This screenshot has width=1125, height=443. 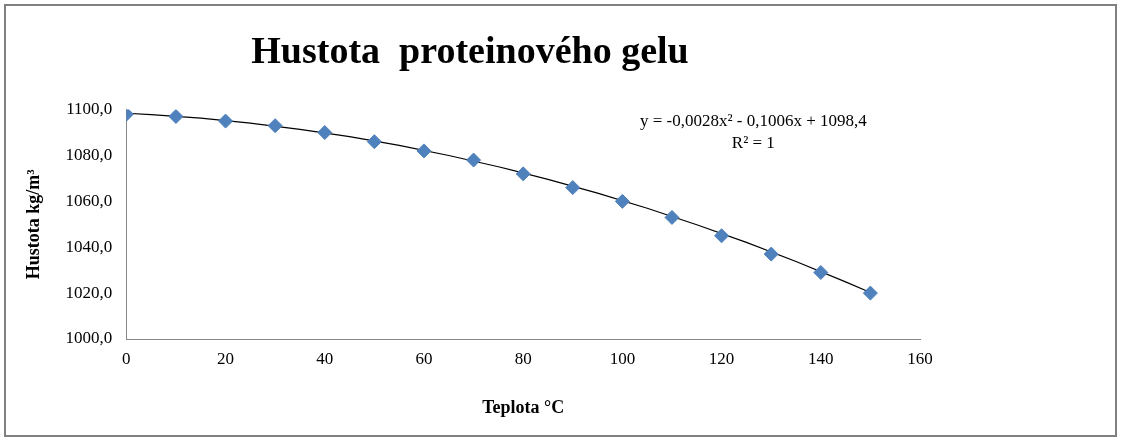 What do you see at coordinates (89, 154) in the screenshot?
I see `y-tick-label: 1080,0` at bounding box center [89, 154].